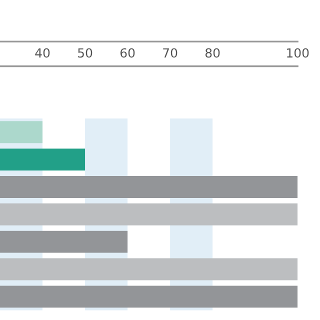 Image resolution: width=320 pixels, height=320 pixels. Describe the element at coordinates (42, 53) in the screenshot. I see `x-tick-label: 40` at that location.